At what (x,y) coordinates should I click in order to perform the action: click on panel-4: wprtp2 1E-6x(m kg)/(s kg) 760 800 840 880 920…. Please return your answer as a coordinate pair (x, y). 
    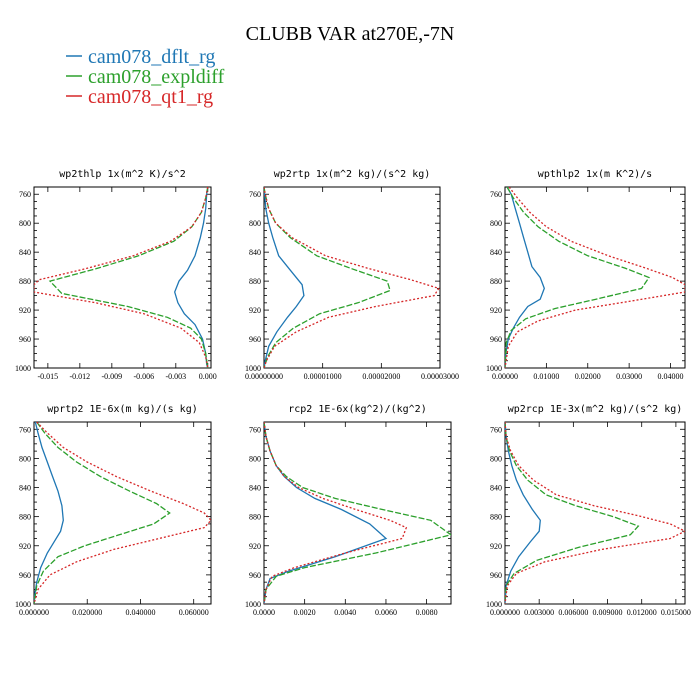
    Looking at the image, I should click on (113, 510).